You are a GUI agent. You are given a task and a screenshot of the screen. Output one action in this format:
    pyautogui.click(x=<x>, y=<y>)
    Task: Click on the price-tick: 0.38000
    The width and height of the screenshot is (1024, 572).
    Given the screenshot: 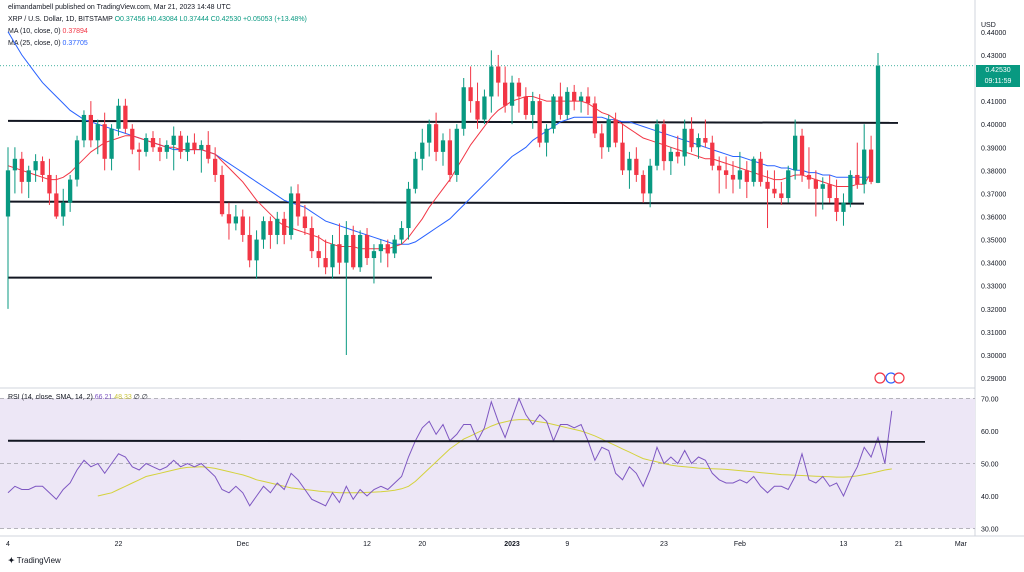 What is the action you would take?
    pyautogui.click(x=993, y=171)
    